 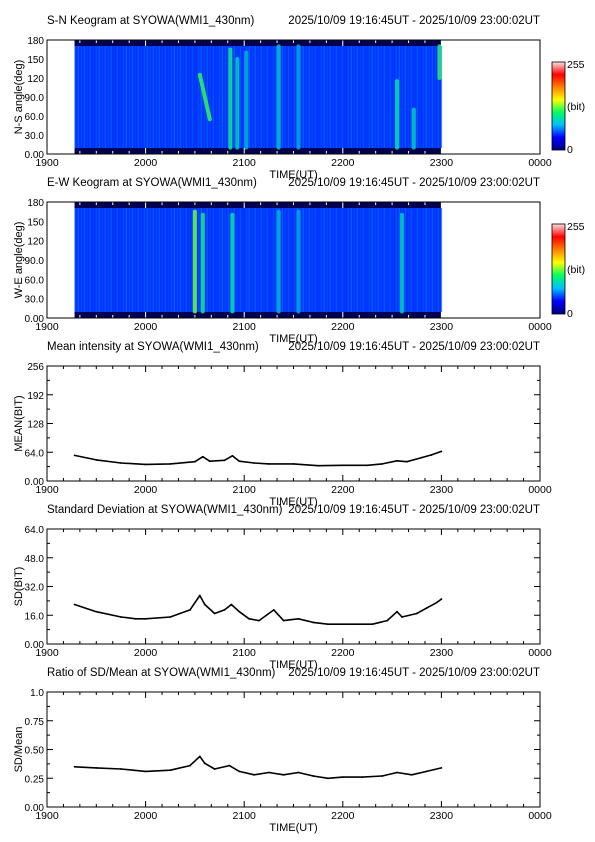 What do you see at coordinates (35, 530) in the screenshot?
I see `y-tick-label: 64.0` at bounding box center [35, 530].